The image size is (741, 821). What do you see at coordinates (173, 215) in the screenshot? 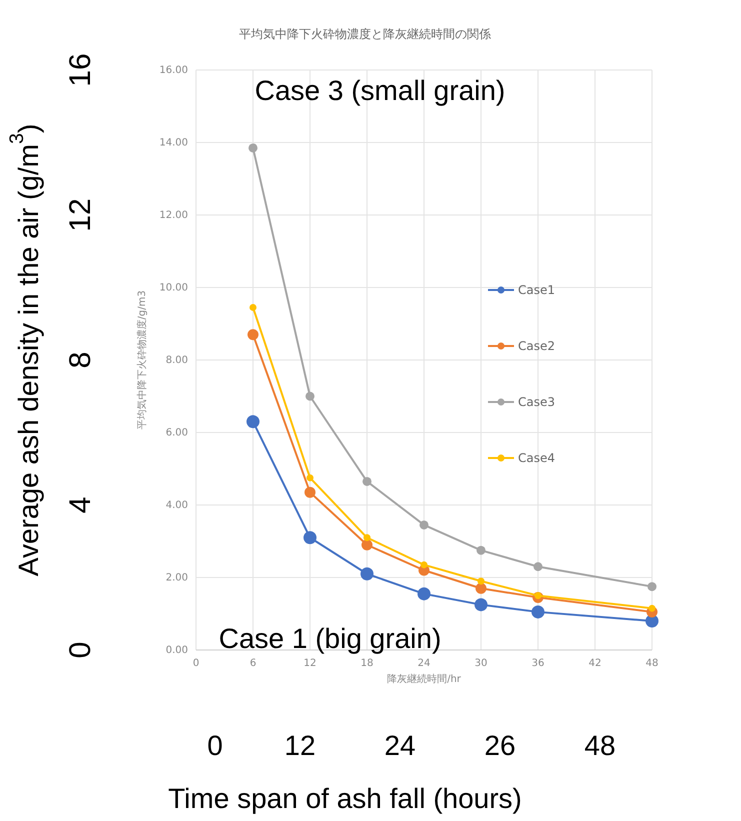
I see `y-tick-label: 12.00` at bounding box center [173, 215].